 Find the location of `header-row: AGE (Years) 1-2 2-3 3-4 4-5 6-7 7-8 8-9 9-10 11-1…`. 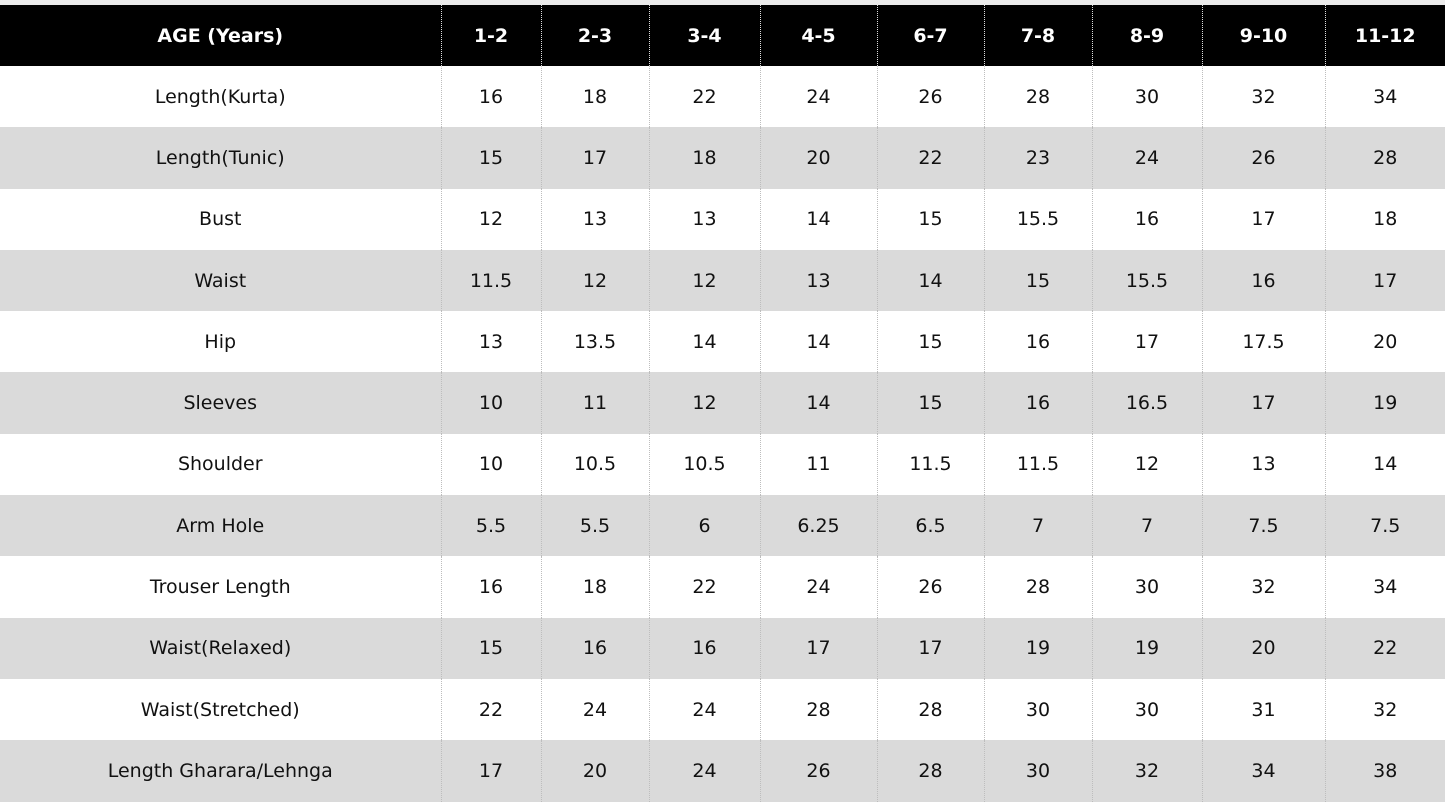

header-row: AGE (Years) 1-2 2-3 3-4 4-5 6-7 7-8 8-9 9-10 11-1… is located at coordinates (722, 35).